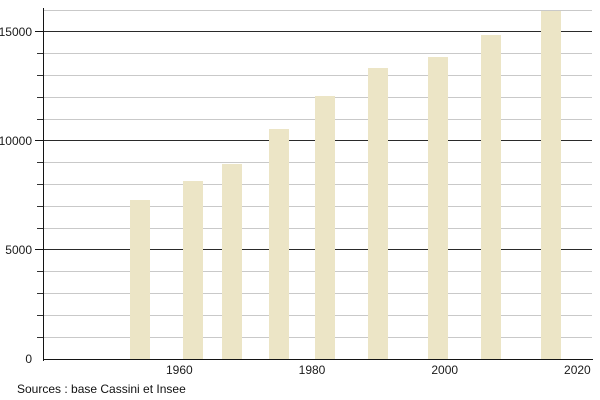 The width and height of the screenshot is (600, 400). I want to click on y-axis-label: 5000, so click(18, 249).